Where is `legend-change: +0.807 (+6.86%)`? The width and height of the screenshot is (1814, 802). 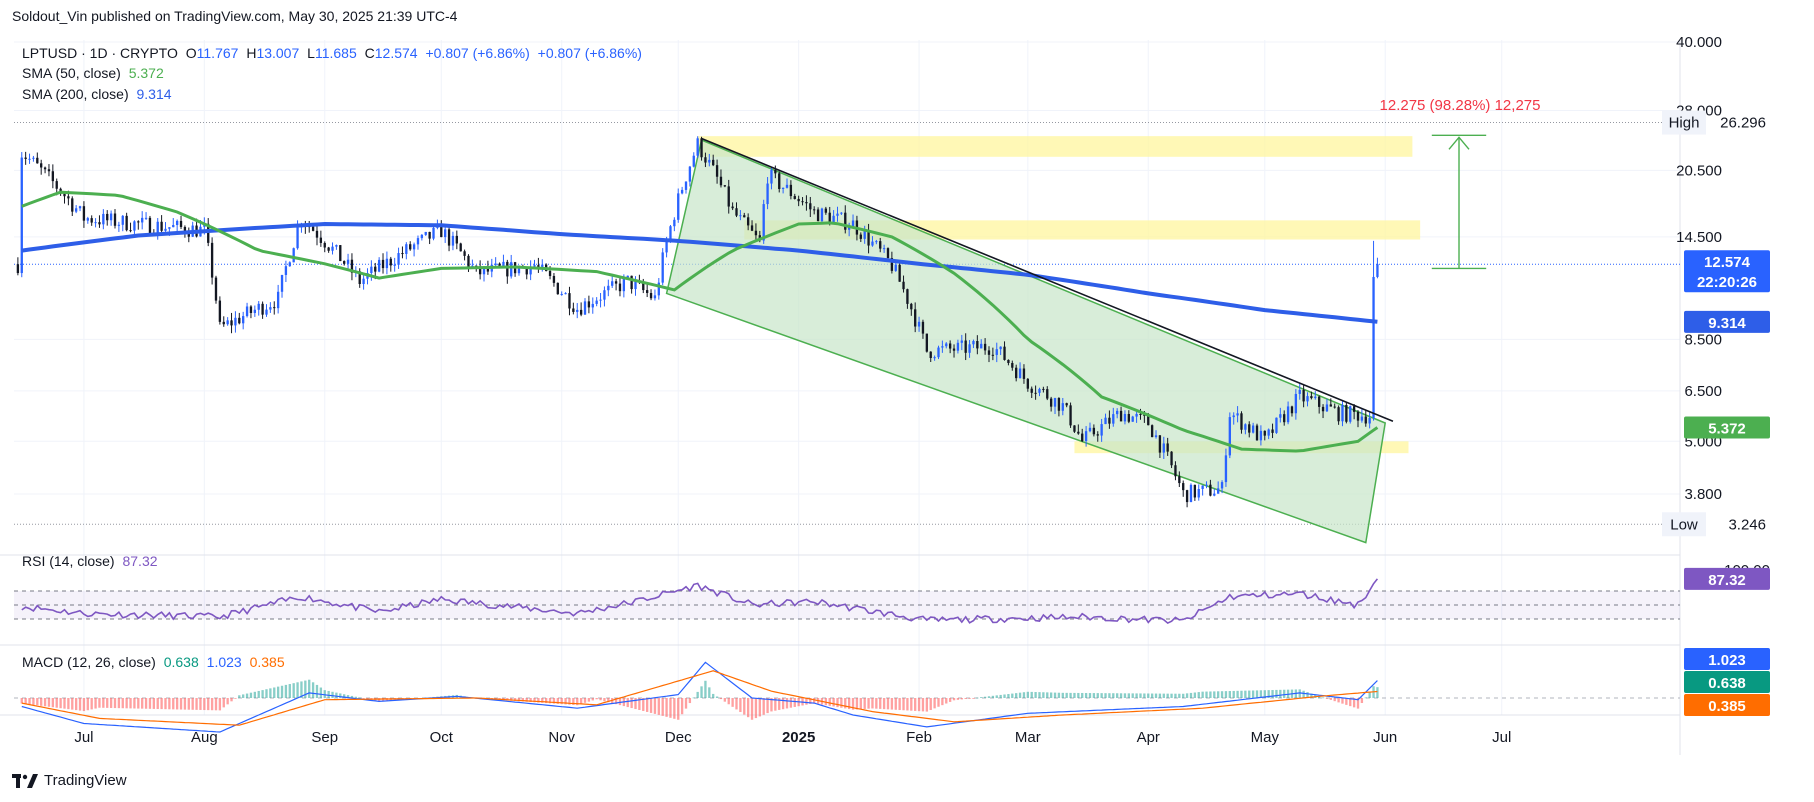 legend-change: +0.807 (+6.86%) is located at coordinates (477, 53).